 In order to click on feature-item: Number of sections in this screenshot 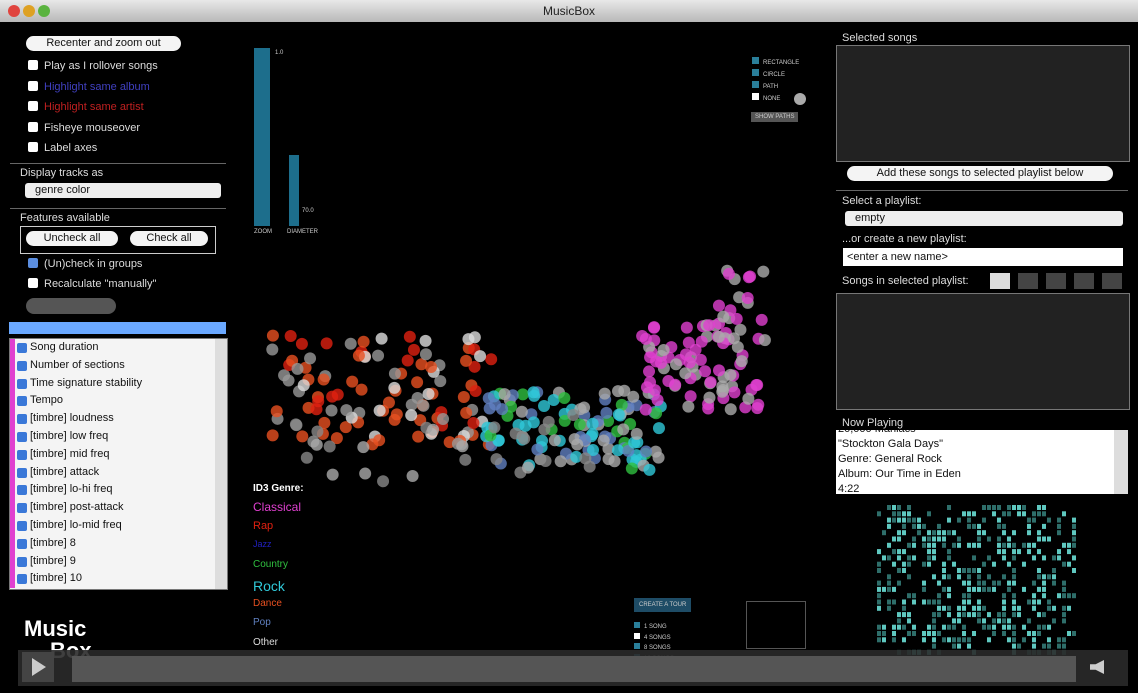, I will do `click(118, 365)`.